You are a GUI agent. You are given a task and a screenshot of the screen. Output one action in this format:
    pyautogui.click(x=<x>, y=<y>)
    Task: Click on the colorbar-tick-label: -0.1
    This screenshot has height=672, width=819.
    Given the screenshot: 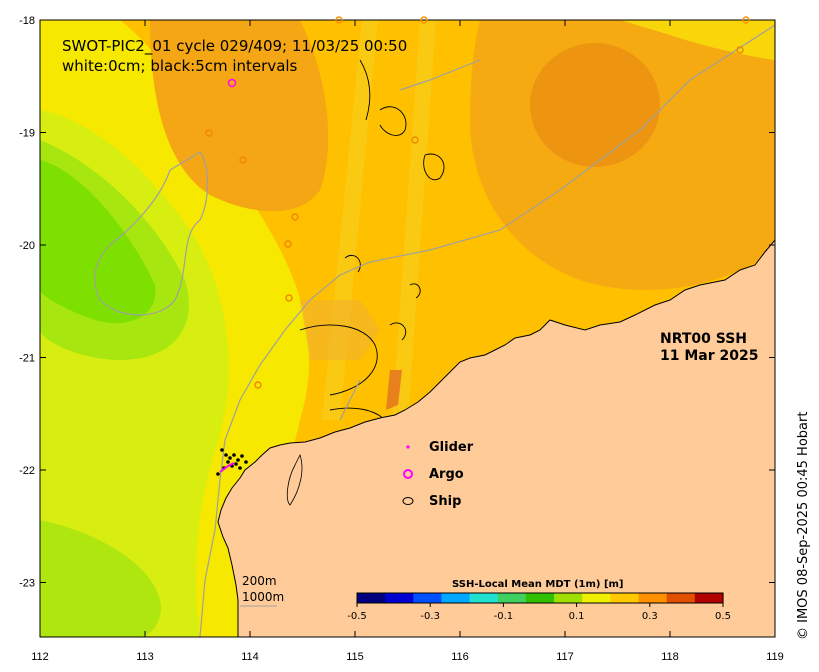 What is the action you would take?
    pyautogui.click(x=503, y=616)
    